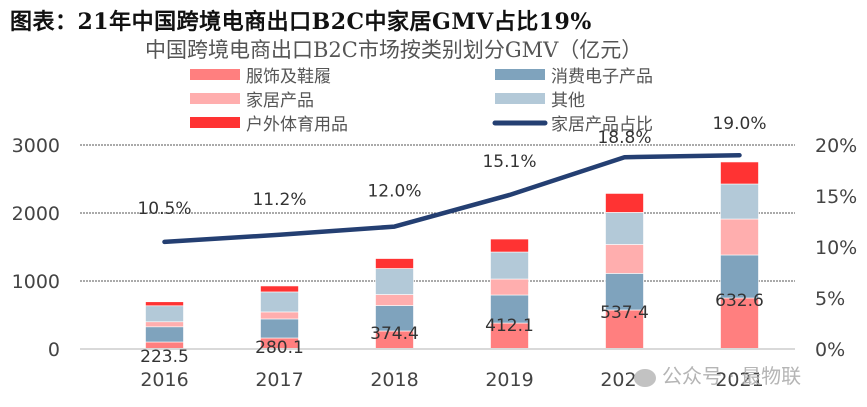  Describe the element at coordinates (509, 380) in the screenshot. I see `x-tick-2019: 2019` at that location.